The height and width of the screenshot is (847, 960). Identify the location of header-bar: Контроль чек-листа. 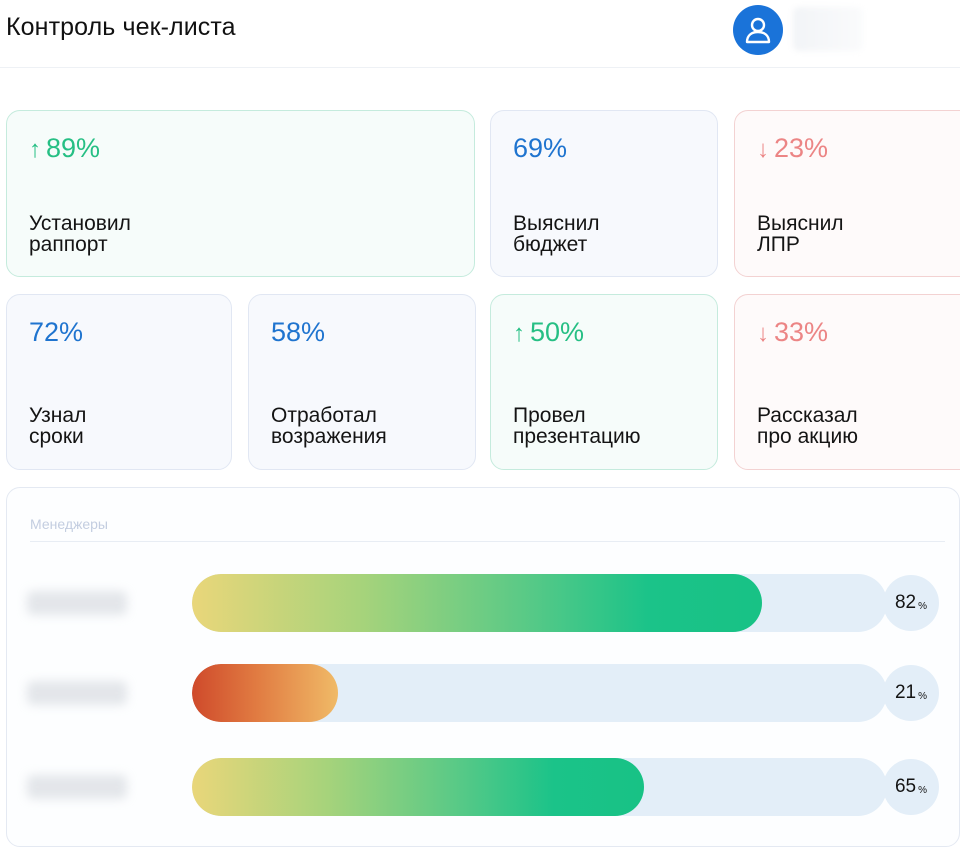
(480, 34).